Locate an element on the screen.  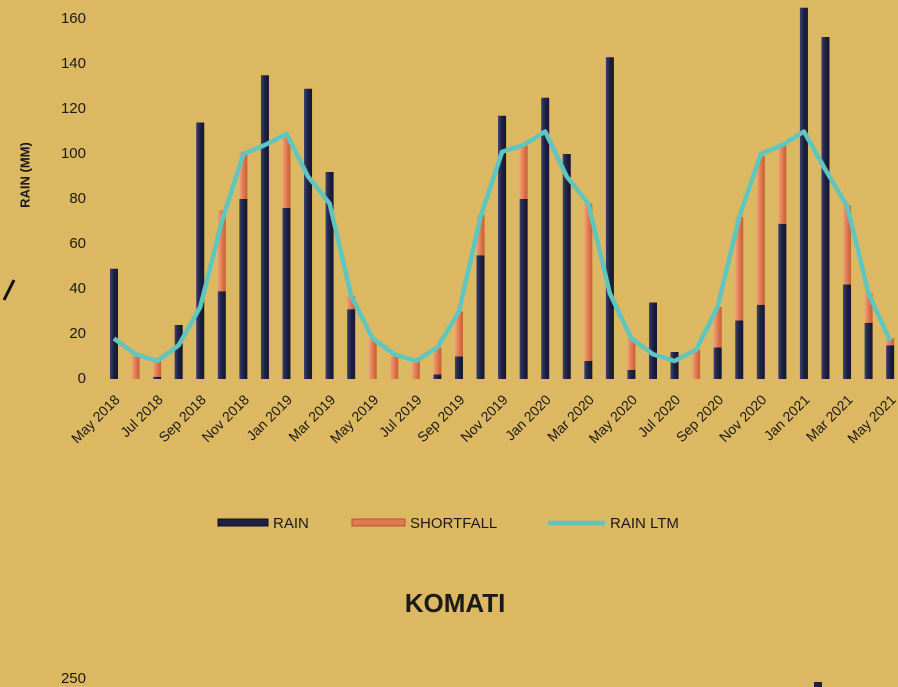
legend-label: RAIN LTM is located at coordinates (644, 523).